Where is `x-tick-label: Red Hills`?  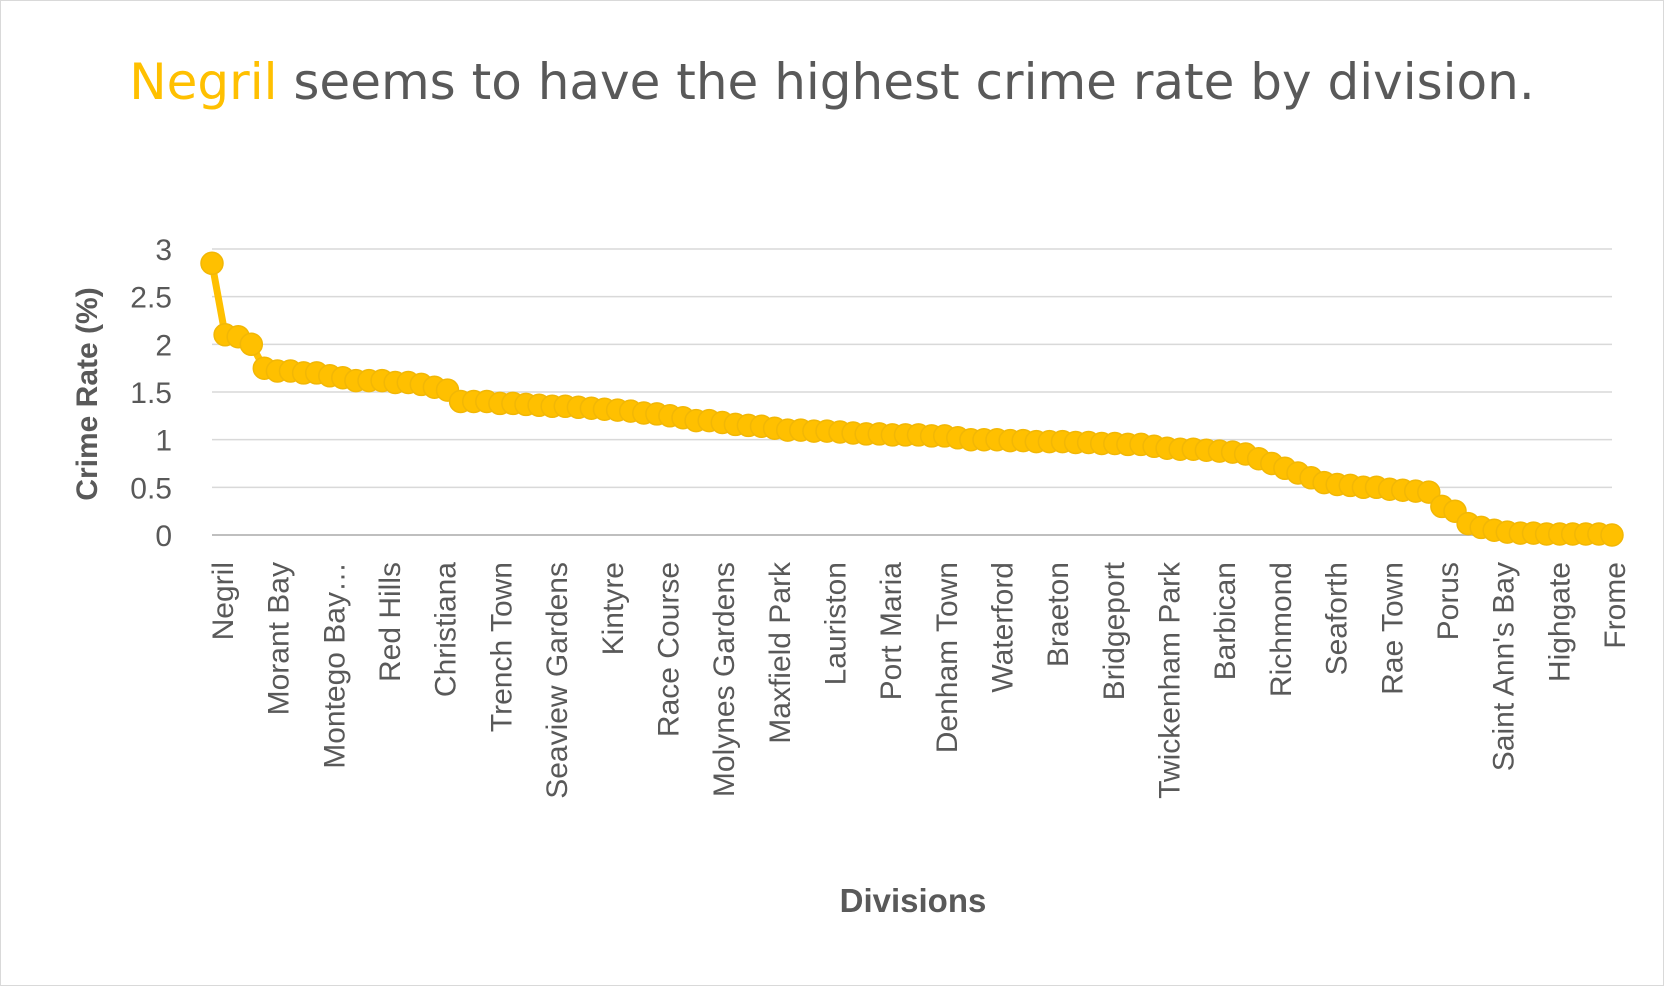 x-tick-label: Red Hills is located at coordinates (390, 622).